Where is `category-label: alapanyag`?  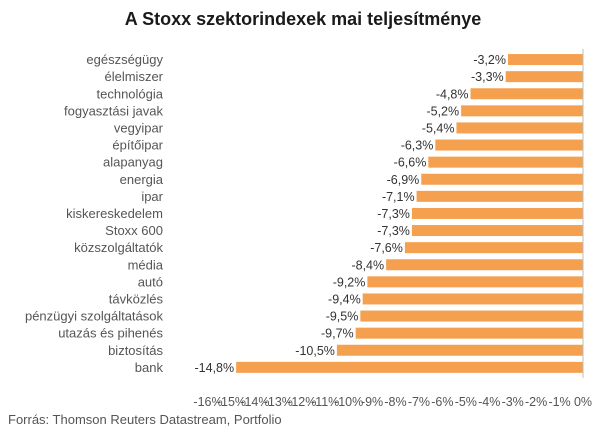 category-label: alapanyag is located at coordinates (133, 162).